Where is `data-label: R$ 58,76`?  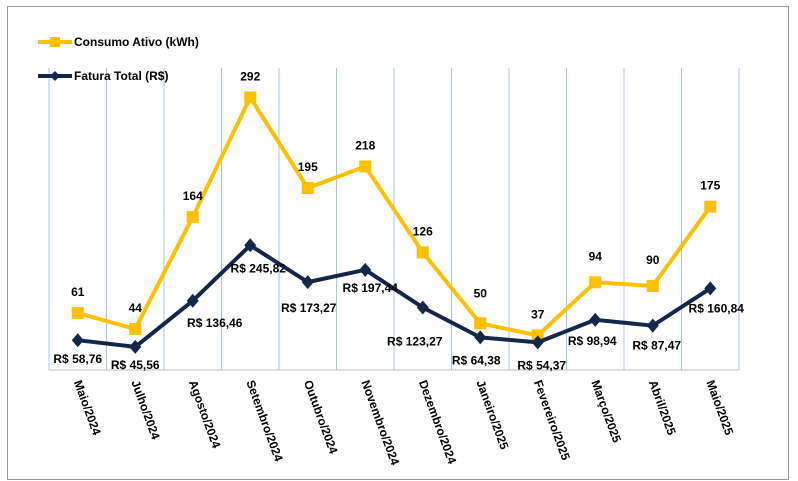
data-label: R$ 58,76 is located at coordinates (77, 359).